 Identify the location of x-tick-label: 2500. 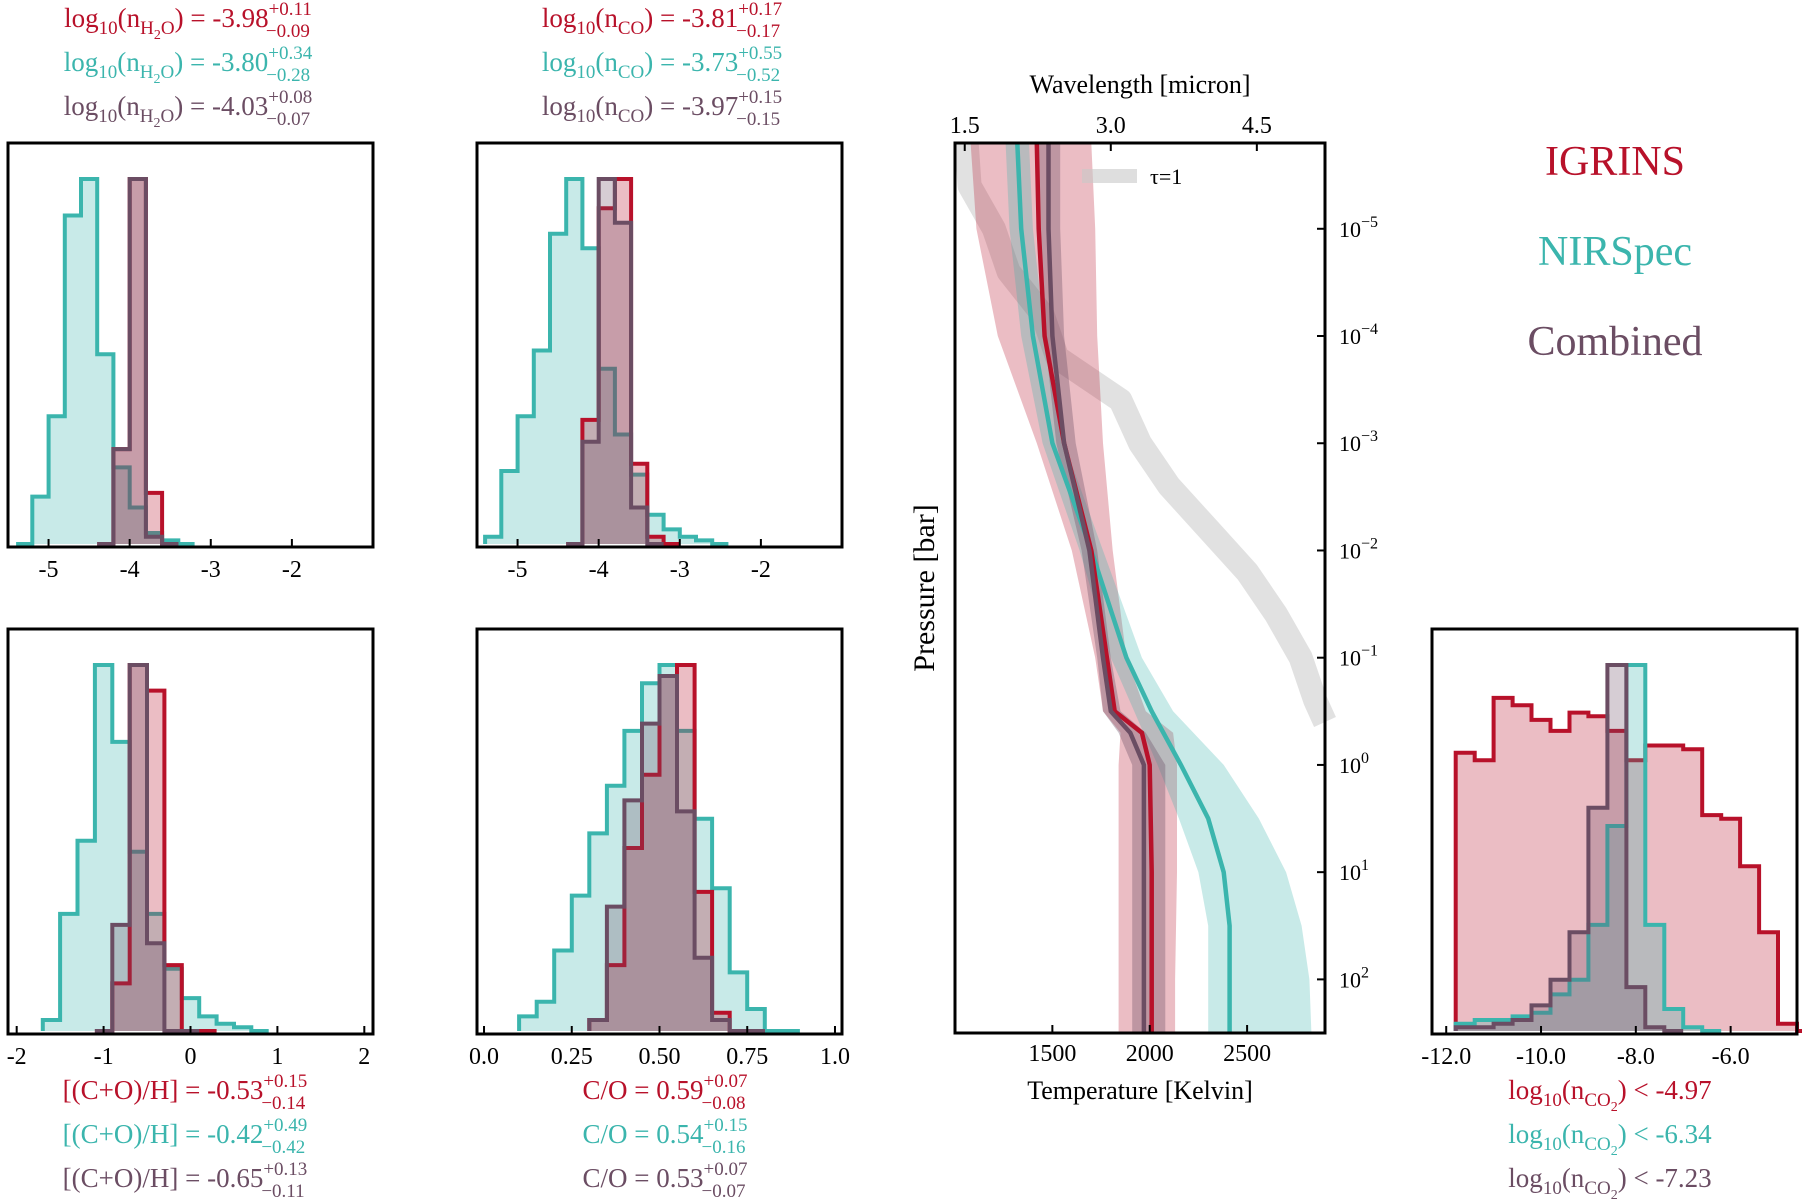
(1247, 1054).